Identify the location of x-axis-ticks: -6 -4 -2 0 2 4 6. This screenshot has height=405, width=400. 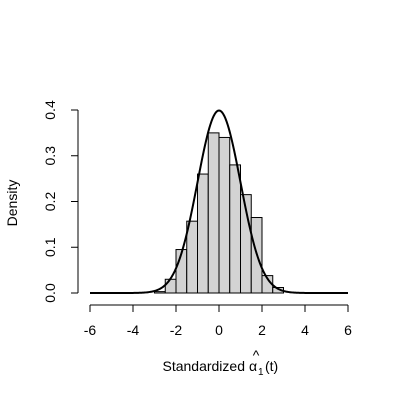
(218, 321).